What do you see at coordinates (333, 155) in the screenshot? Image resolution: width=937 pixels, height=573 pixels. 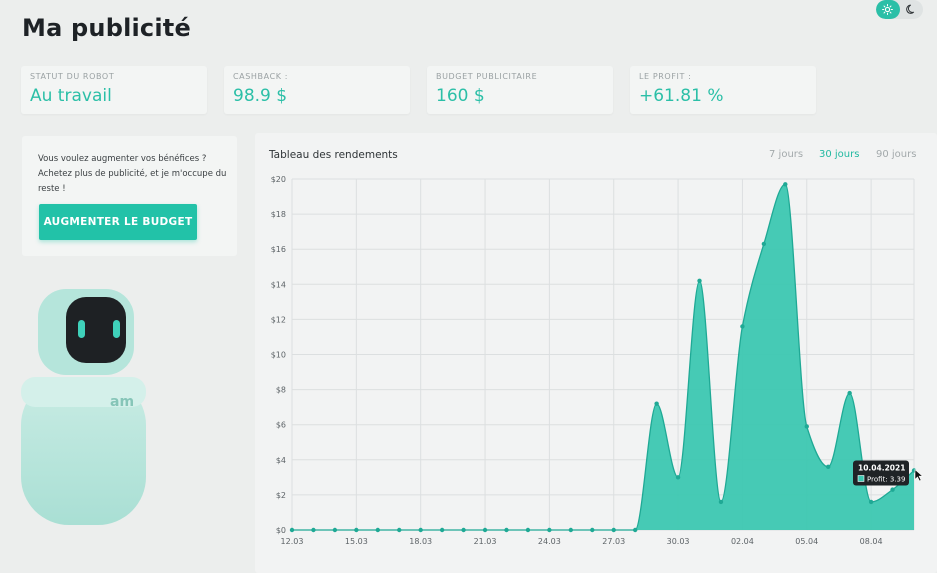 I see `chart-title: Tableau des rendements` at bounding box center [333, 155].